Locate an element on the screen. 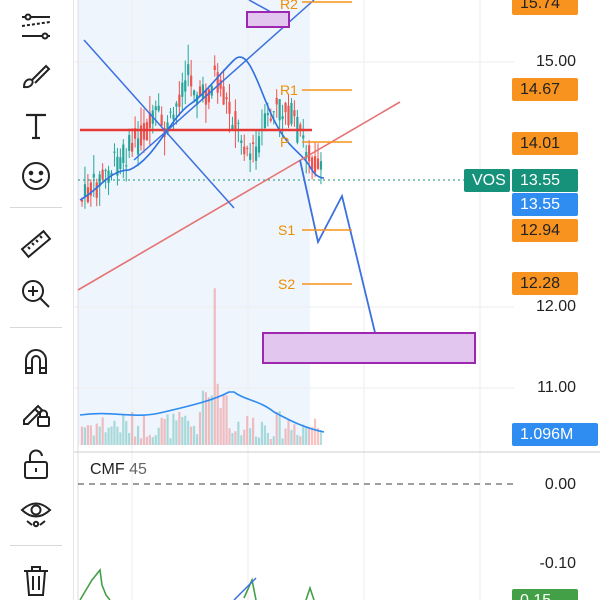 The image size is (600, 600). drawing-toolbar is located at coordinates (37, 300).